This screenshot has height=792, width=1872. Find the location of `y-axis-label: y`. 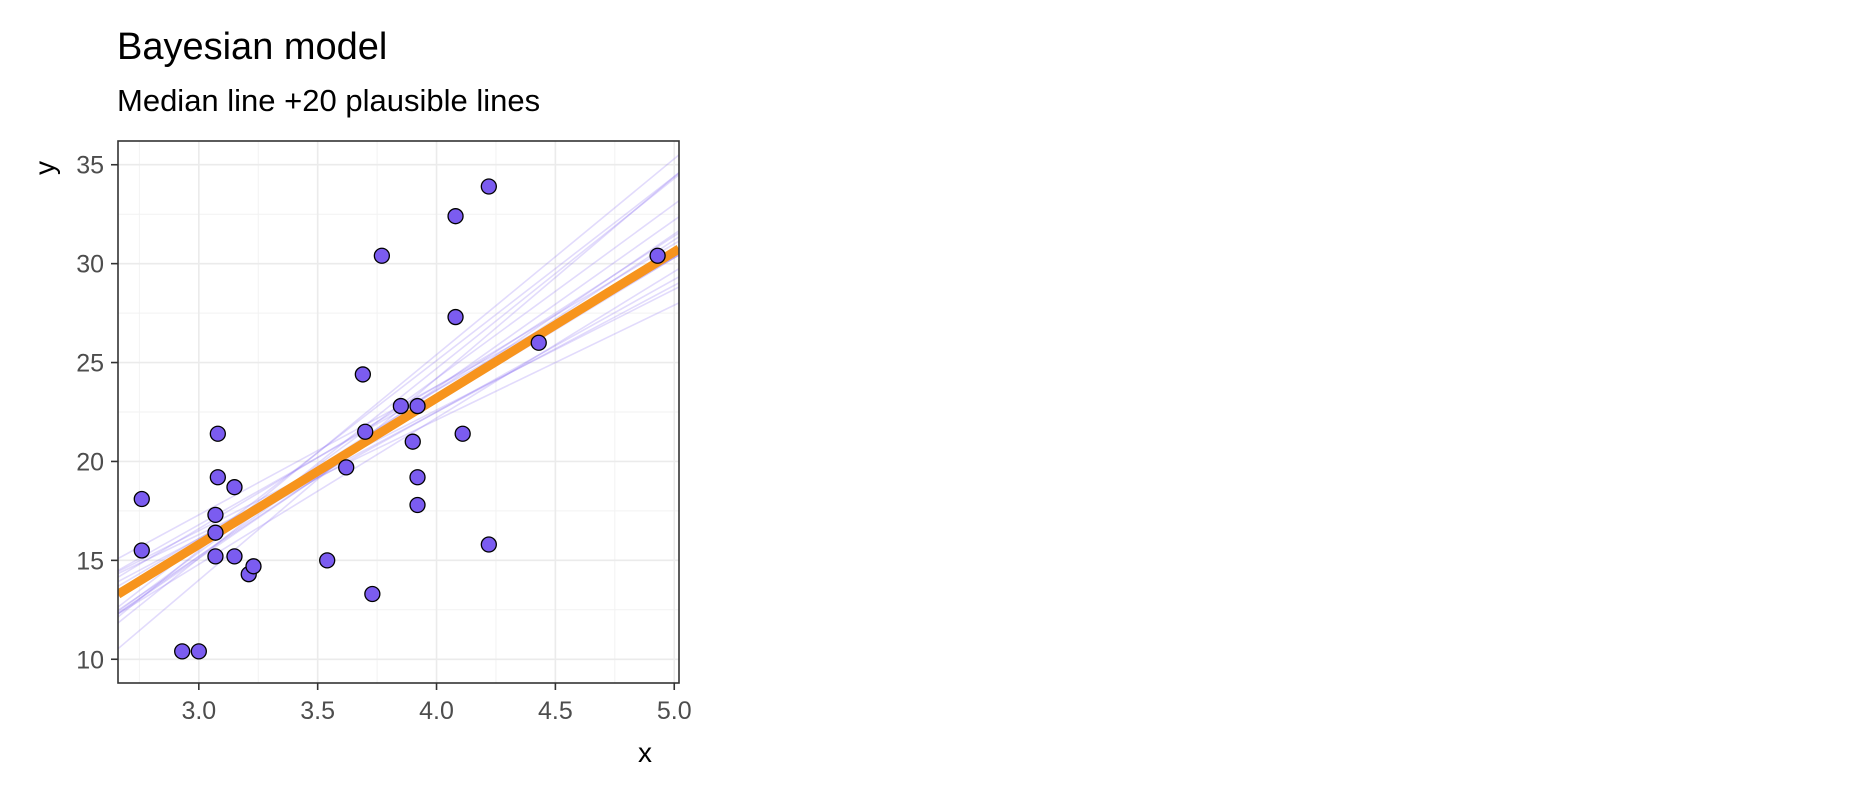

y-axis-label: y is located at coordinates (44, 168).